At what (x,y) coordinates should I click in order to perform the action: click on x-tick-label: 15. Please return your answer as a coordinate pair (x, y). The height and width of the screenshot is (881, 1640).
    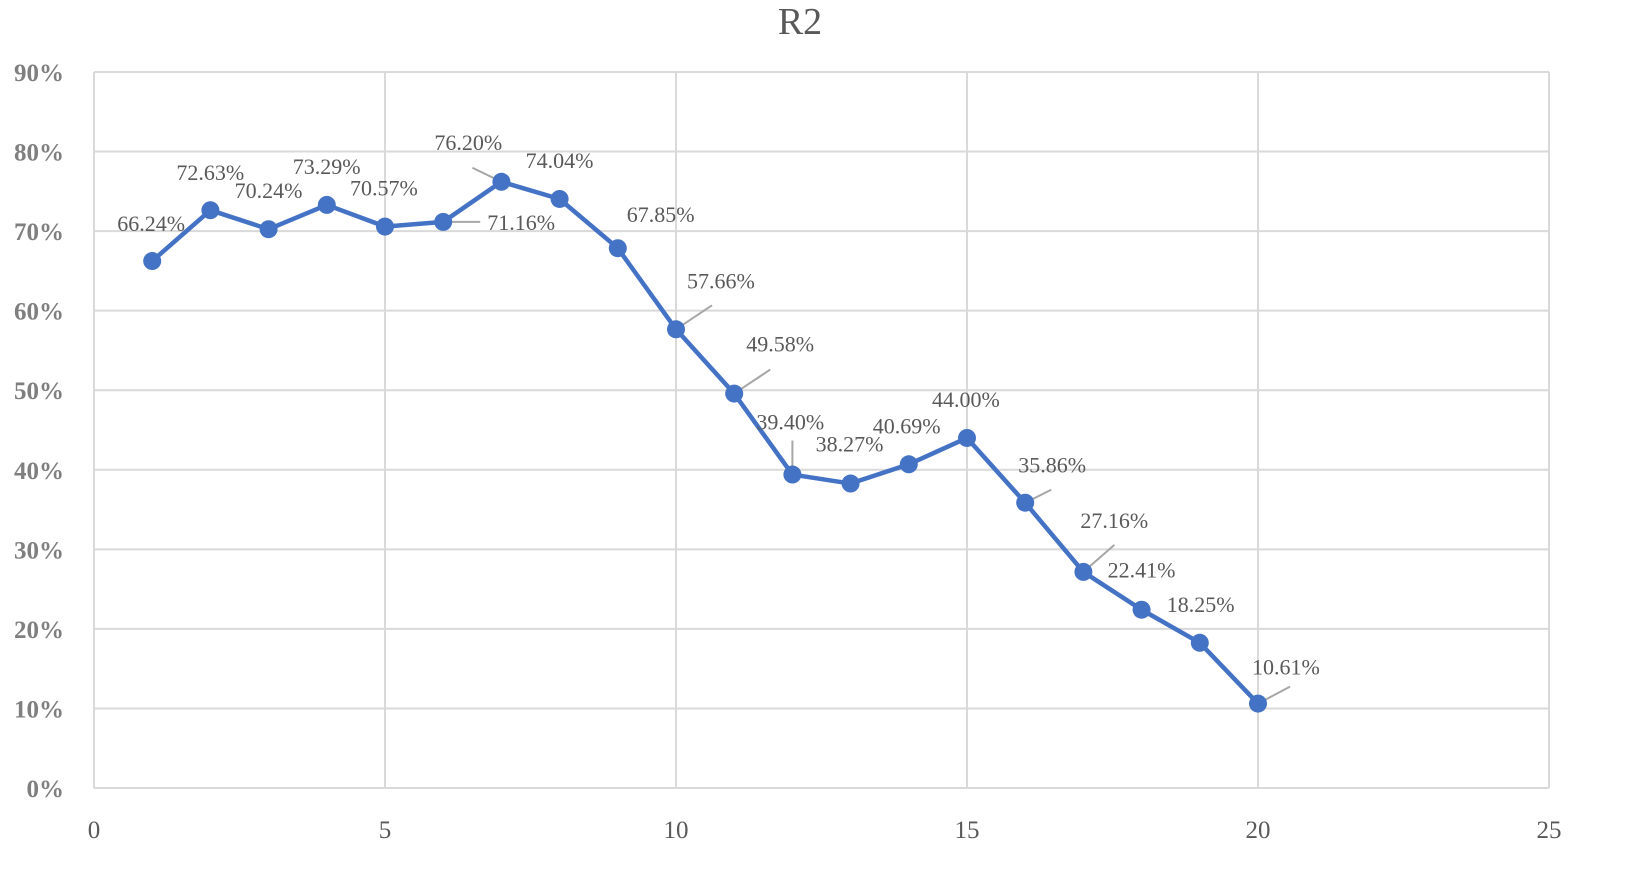
    Looking at the image, I should click on (967, 830).